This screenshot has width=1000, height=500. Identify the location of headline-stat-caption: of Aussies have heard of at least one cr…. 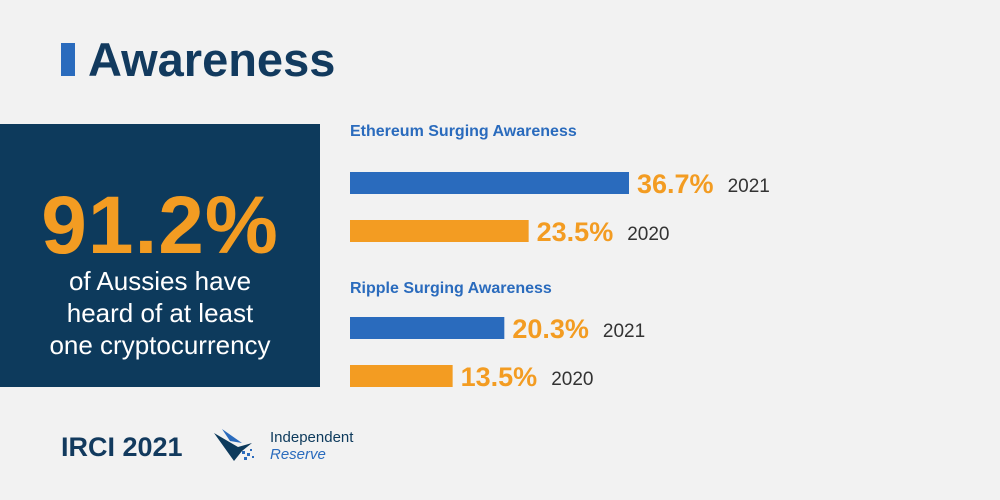
(160, 313).